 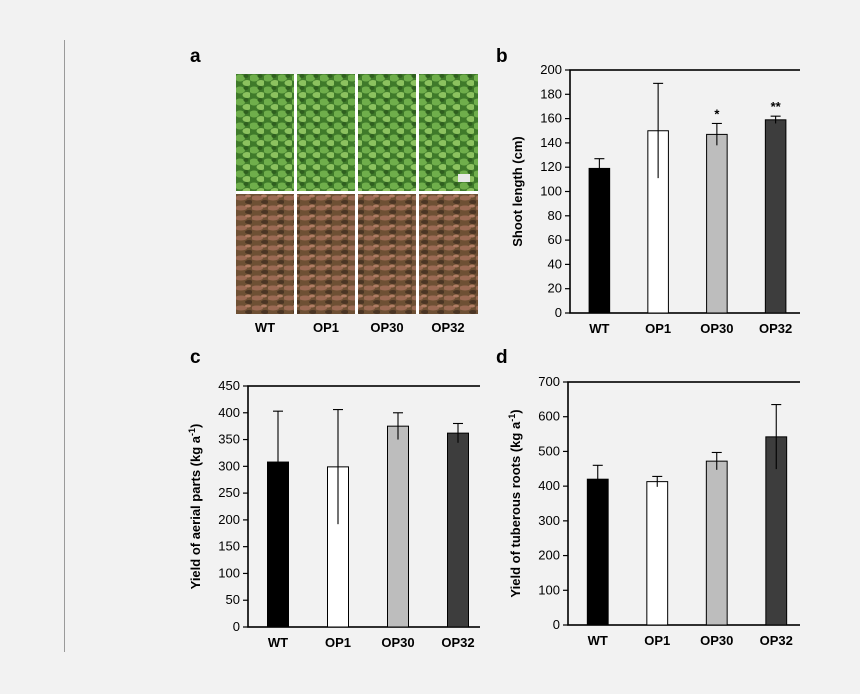 I want to click on y-tick-label: 20, so click(x=555, y=288).